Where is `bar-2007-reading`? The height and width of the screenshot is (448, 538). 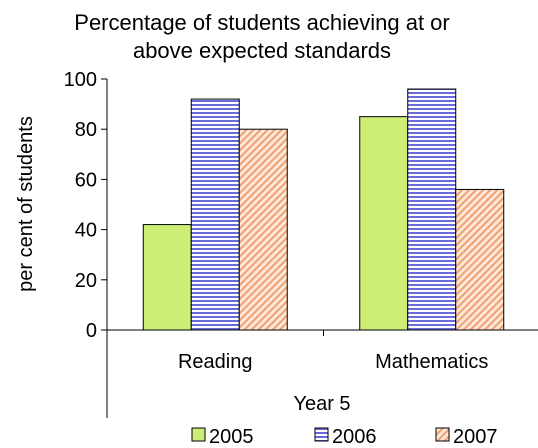
bar-2007-reading is located at coordinates (263, 229).